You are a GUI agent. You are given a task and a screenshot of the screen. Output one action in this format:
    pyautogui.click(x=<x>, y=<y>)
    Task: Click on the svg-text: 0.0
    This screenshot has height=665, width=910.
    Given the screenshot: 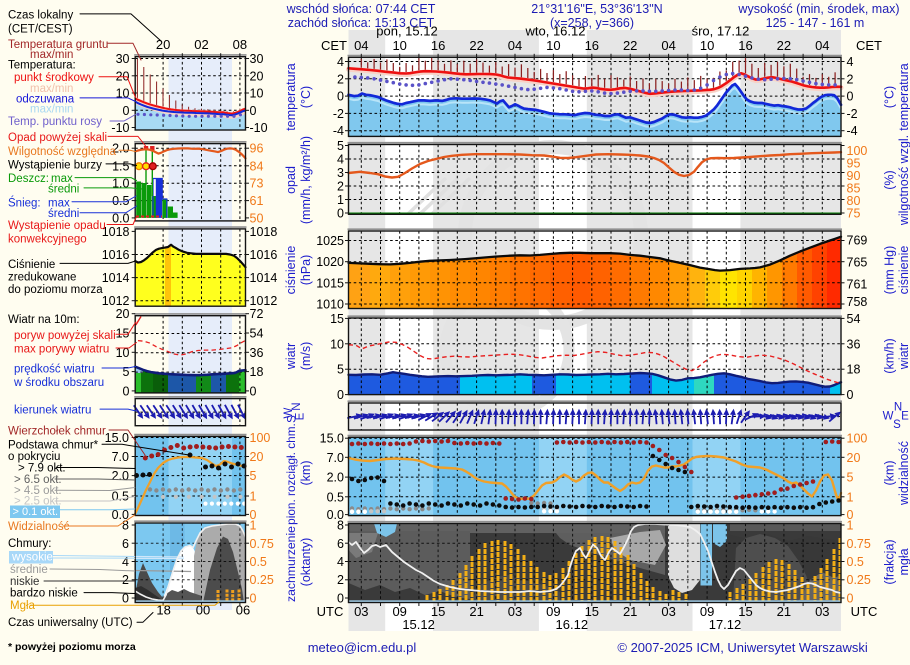 What is the action you would take?
    pyautogui.click(x=120, y=218)
    